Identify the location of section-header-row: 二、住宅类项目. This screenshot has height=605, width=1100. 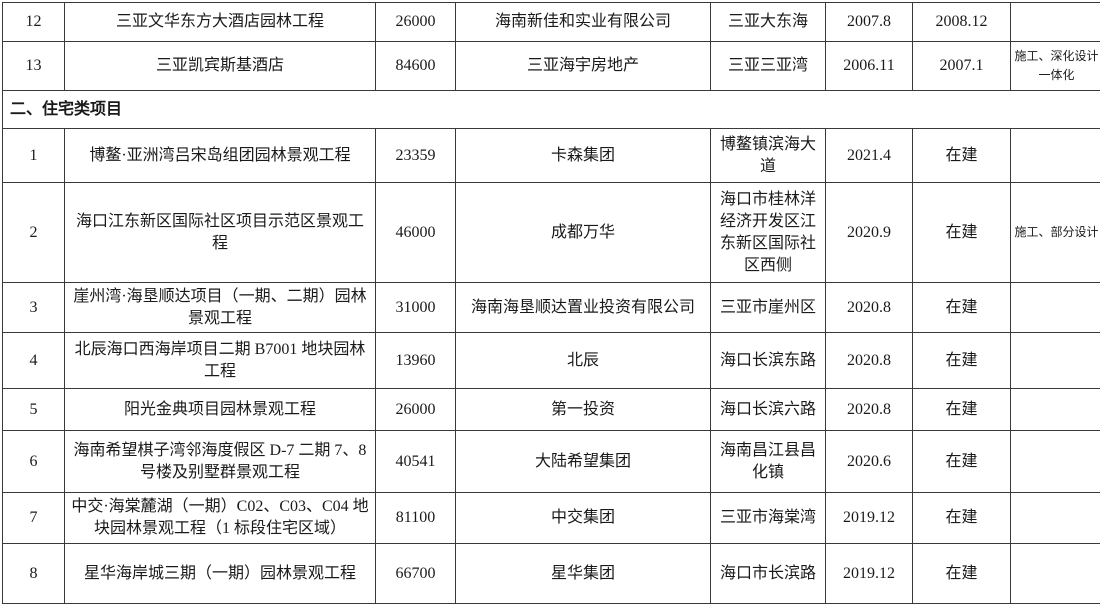
(551, 109).